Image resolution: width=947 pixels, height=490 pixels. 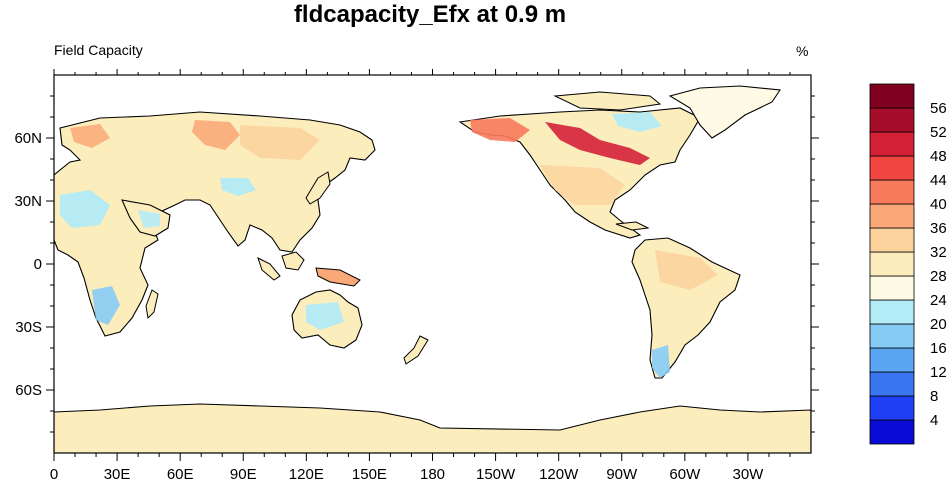 I want to click on colorbar-label: 48, so click(x=938, y=156).